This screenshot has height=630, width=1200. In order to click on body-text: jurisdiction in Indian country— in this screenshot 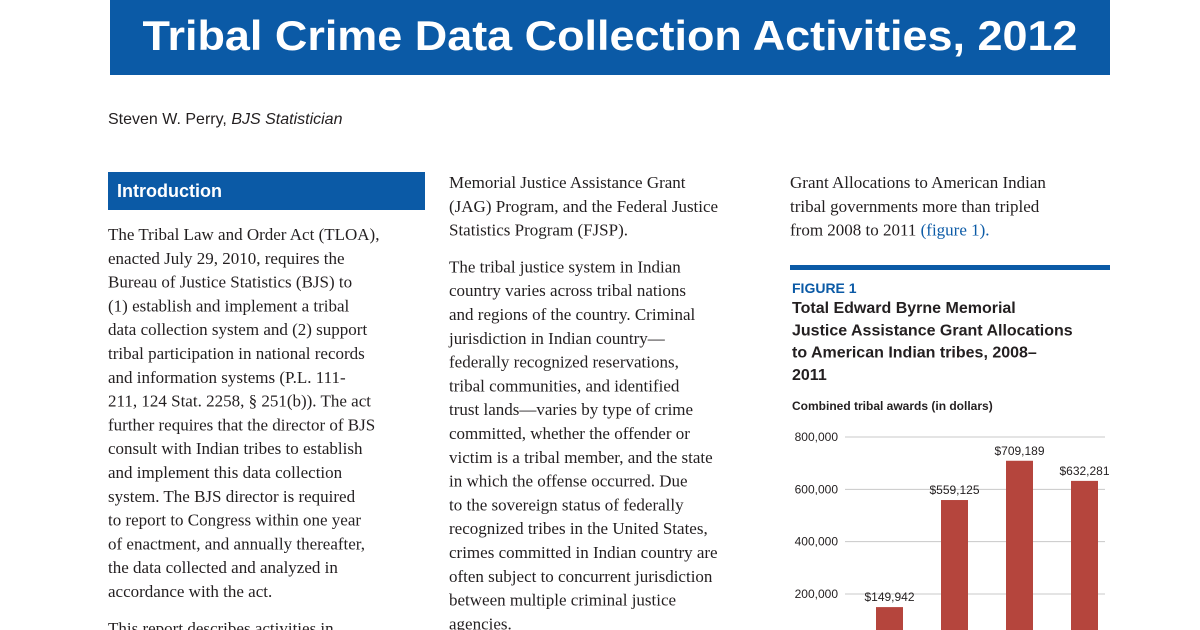, I will do `click(557, 338)`.